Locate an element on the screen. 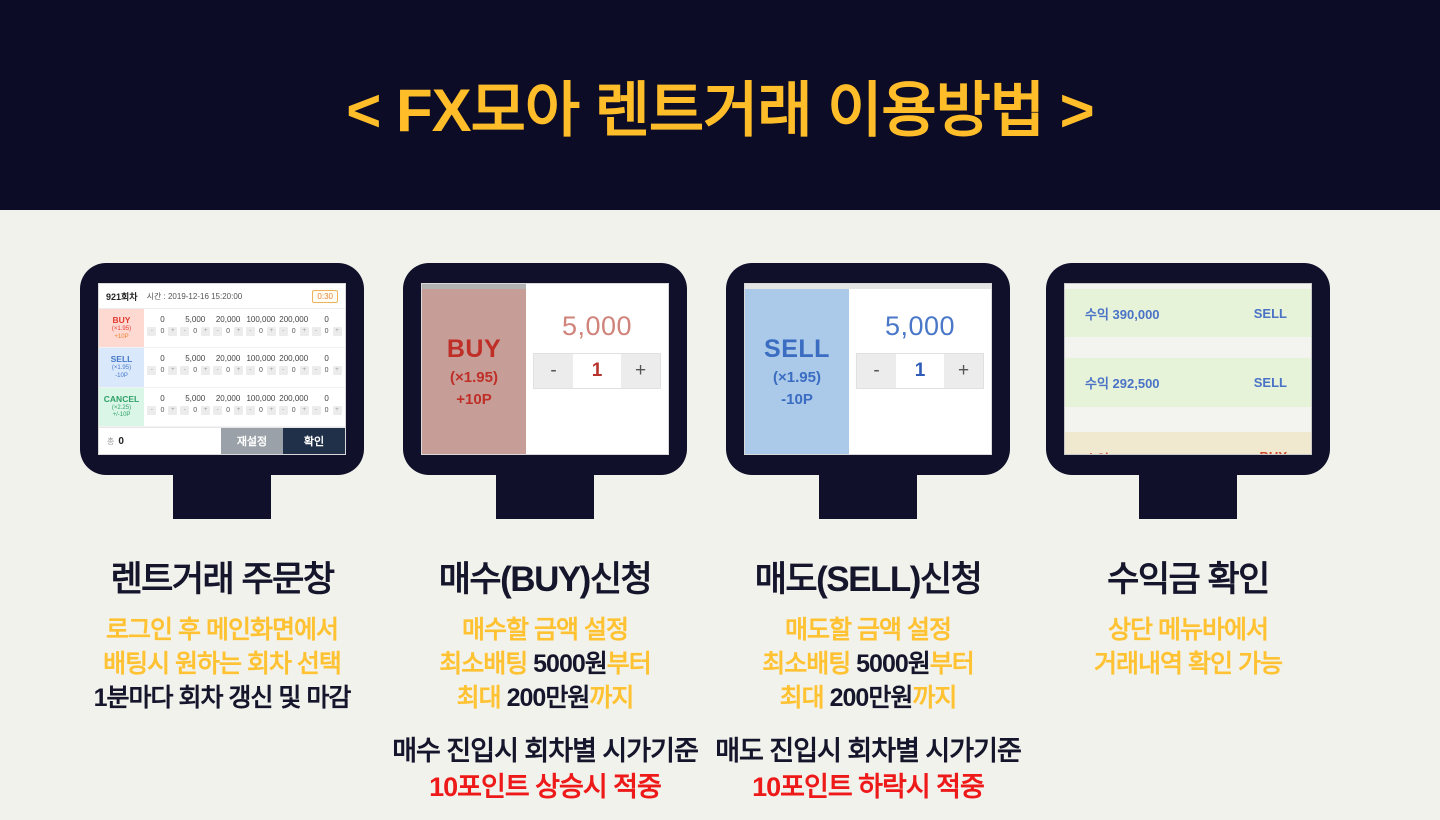 This screenshot has width=1440, height=820. reset-button: 재설정 is located at coordinates (252, 441).